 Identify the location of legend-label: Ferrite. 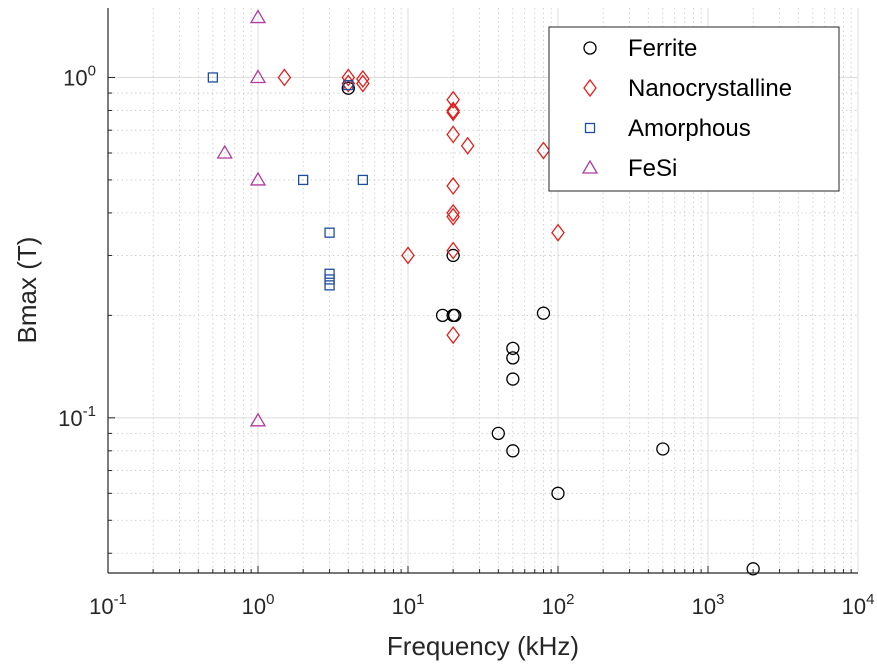
(662, 48).